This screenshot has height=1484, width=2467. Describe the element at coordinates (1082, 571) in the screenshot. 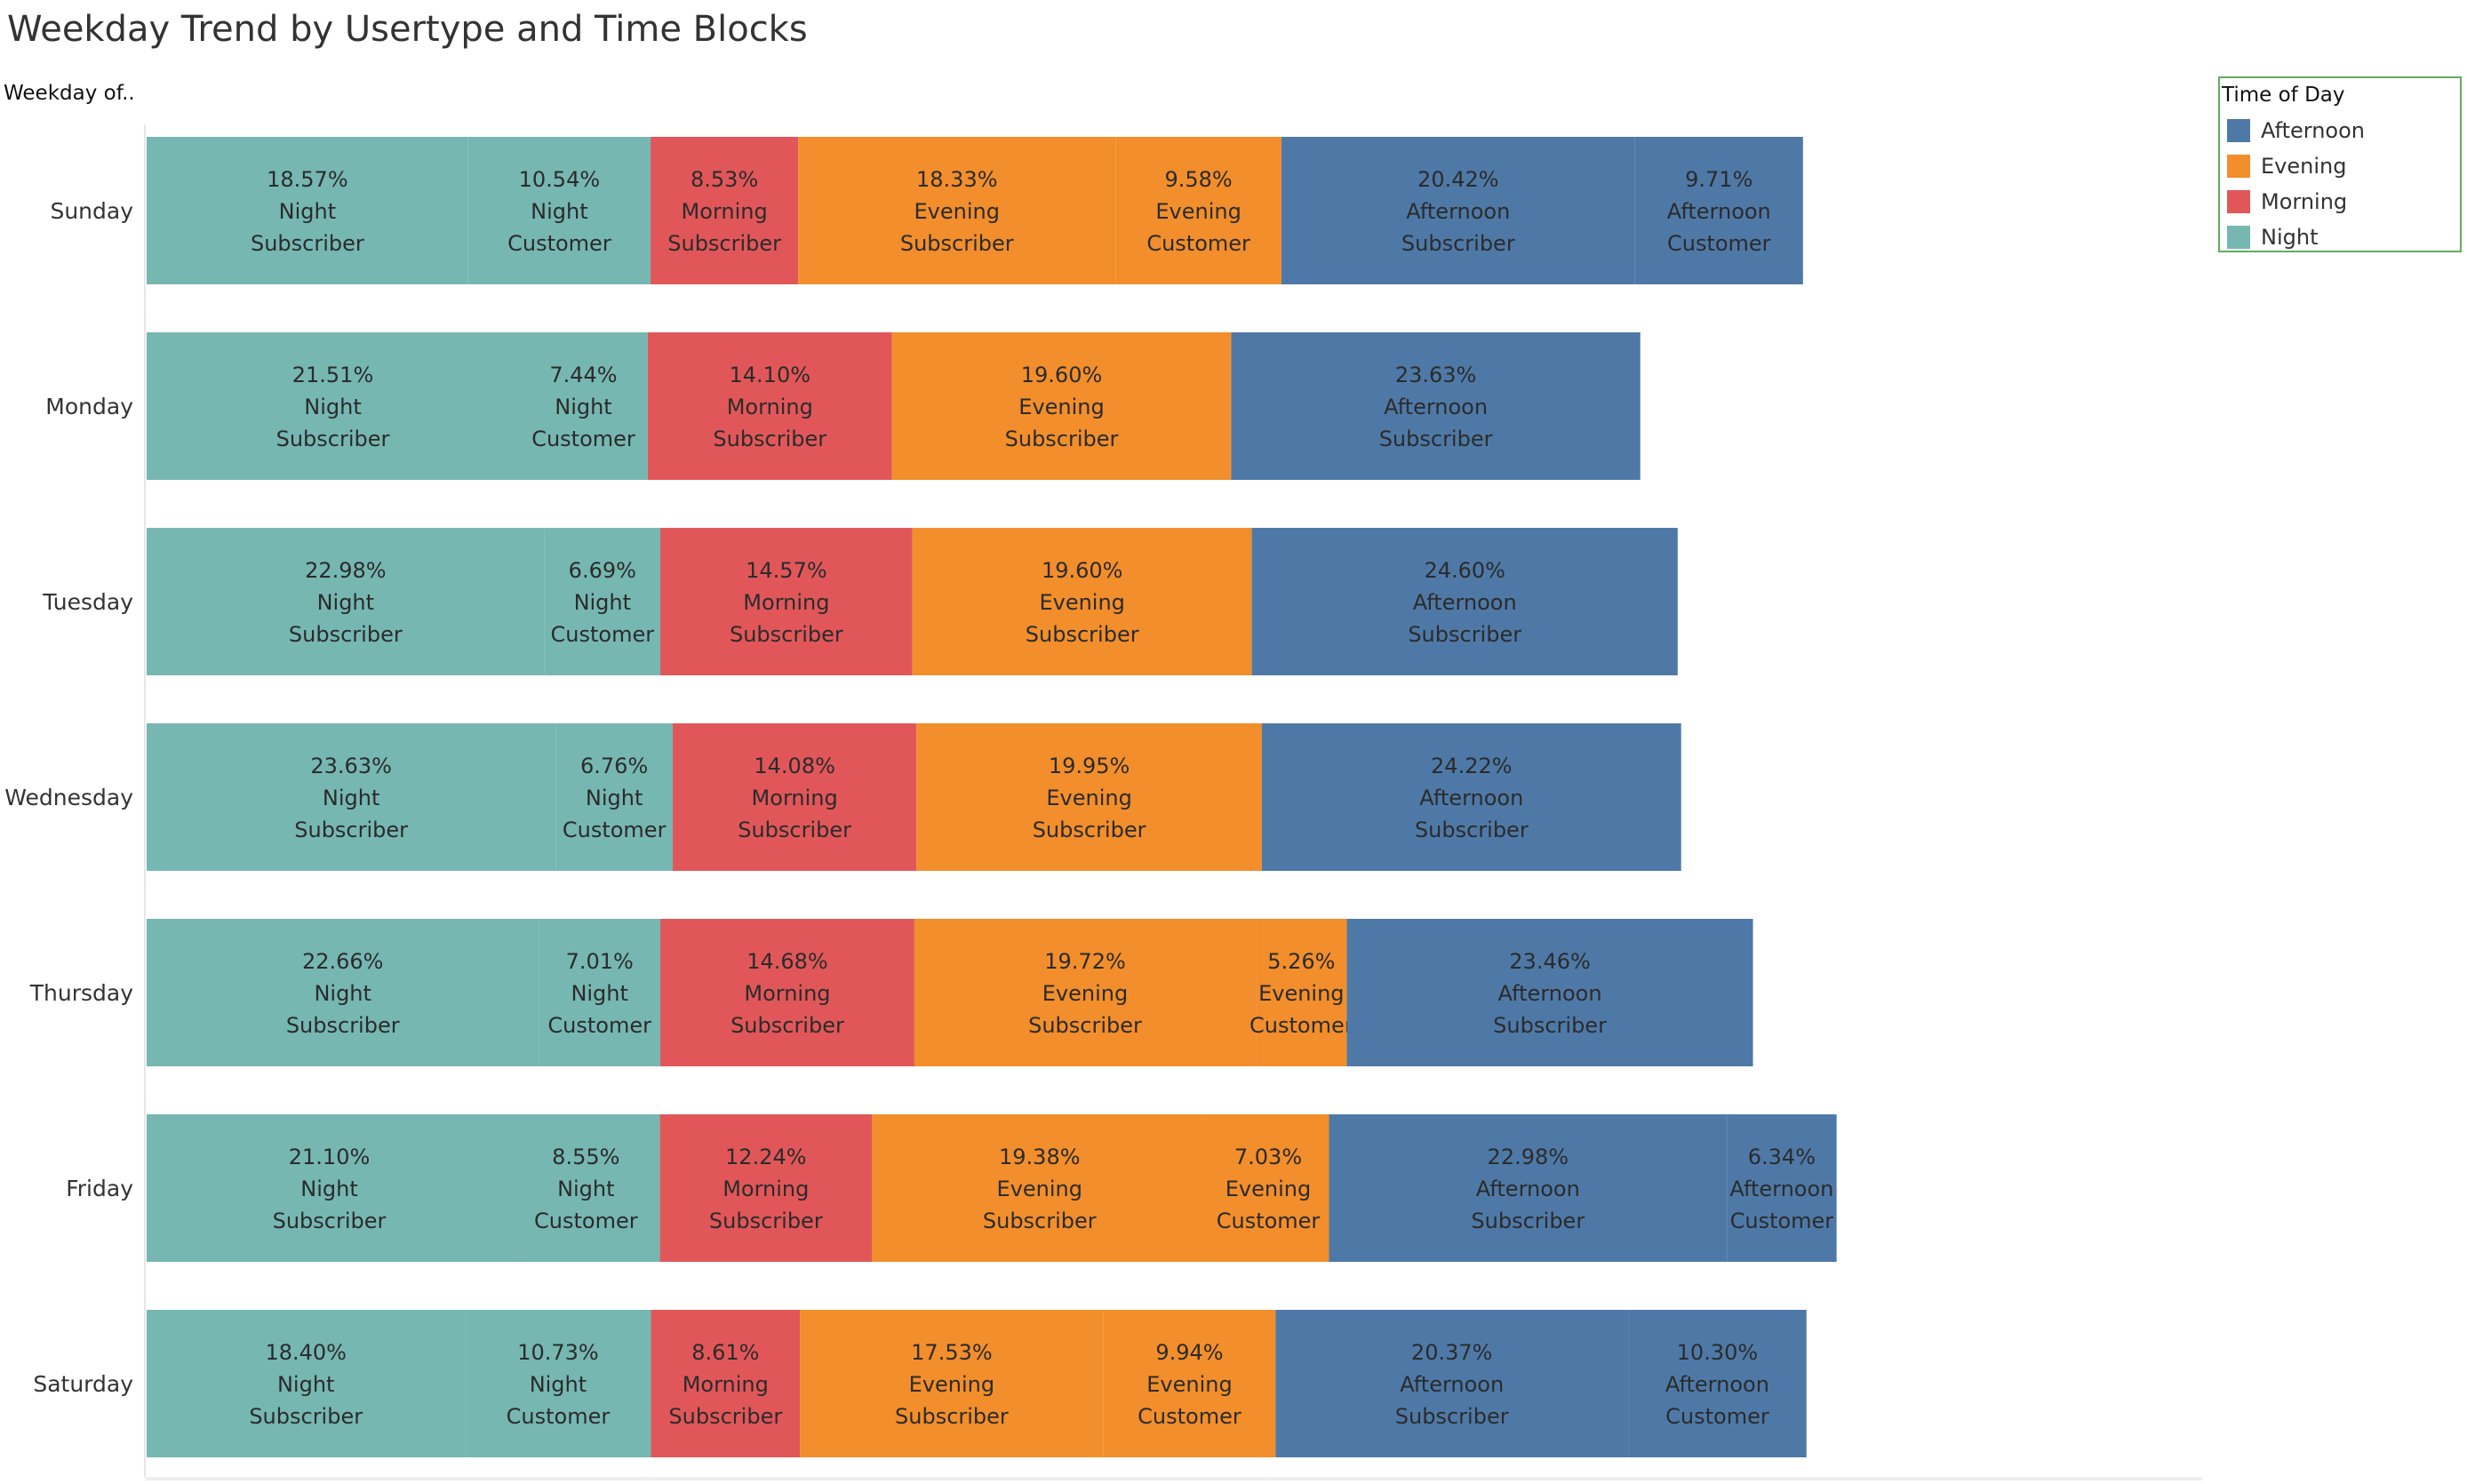

I see `data-label: 19.60%` at that location.